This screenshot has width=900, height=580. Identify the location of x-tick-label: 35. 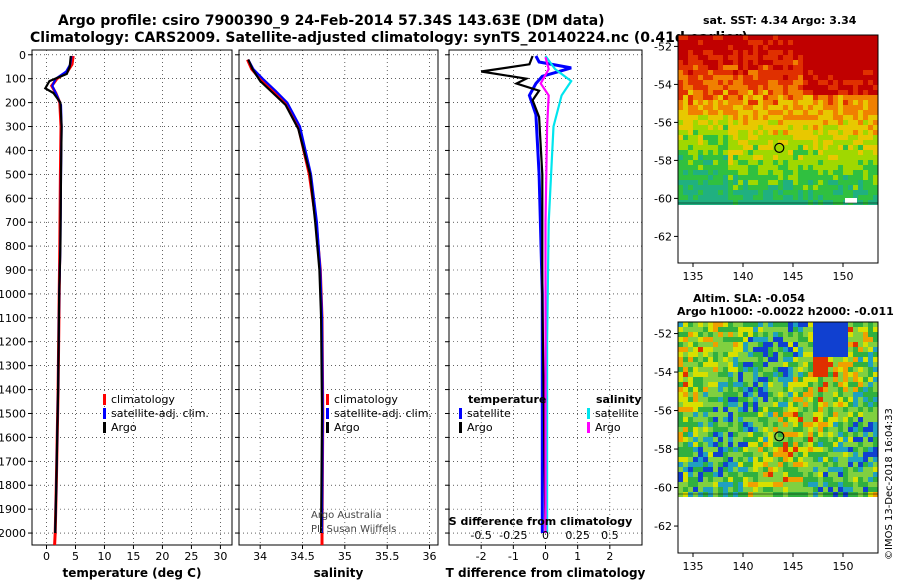
(345, 556).